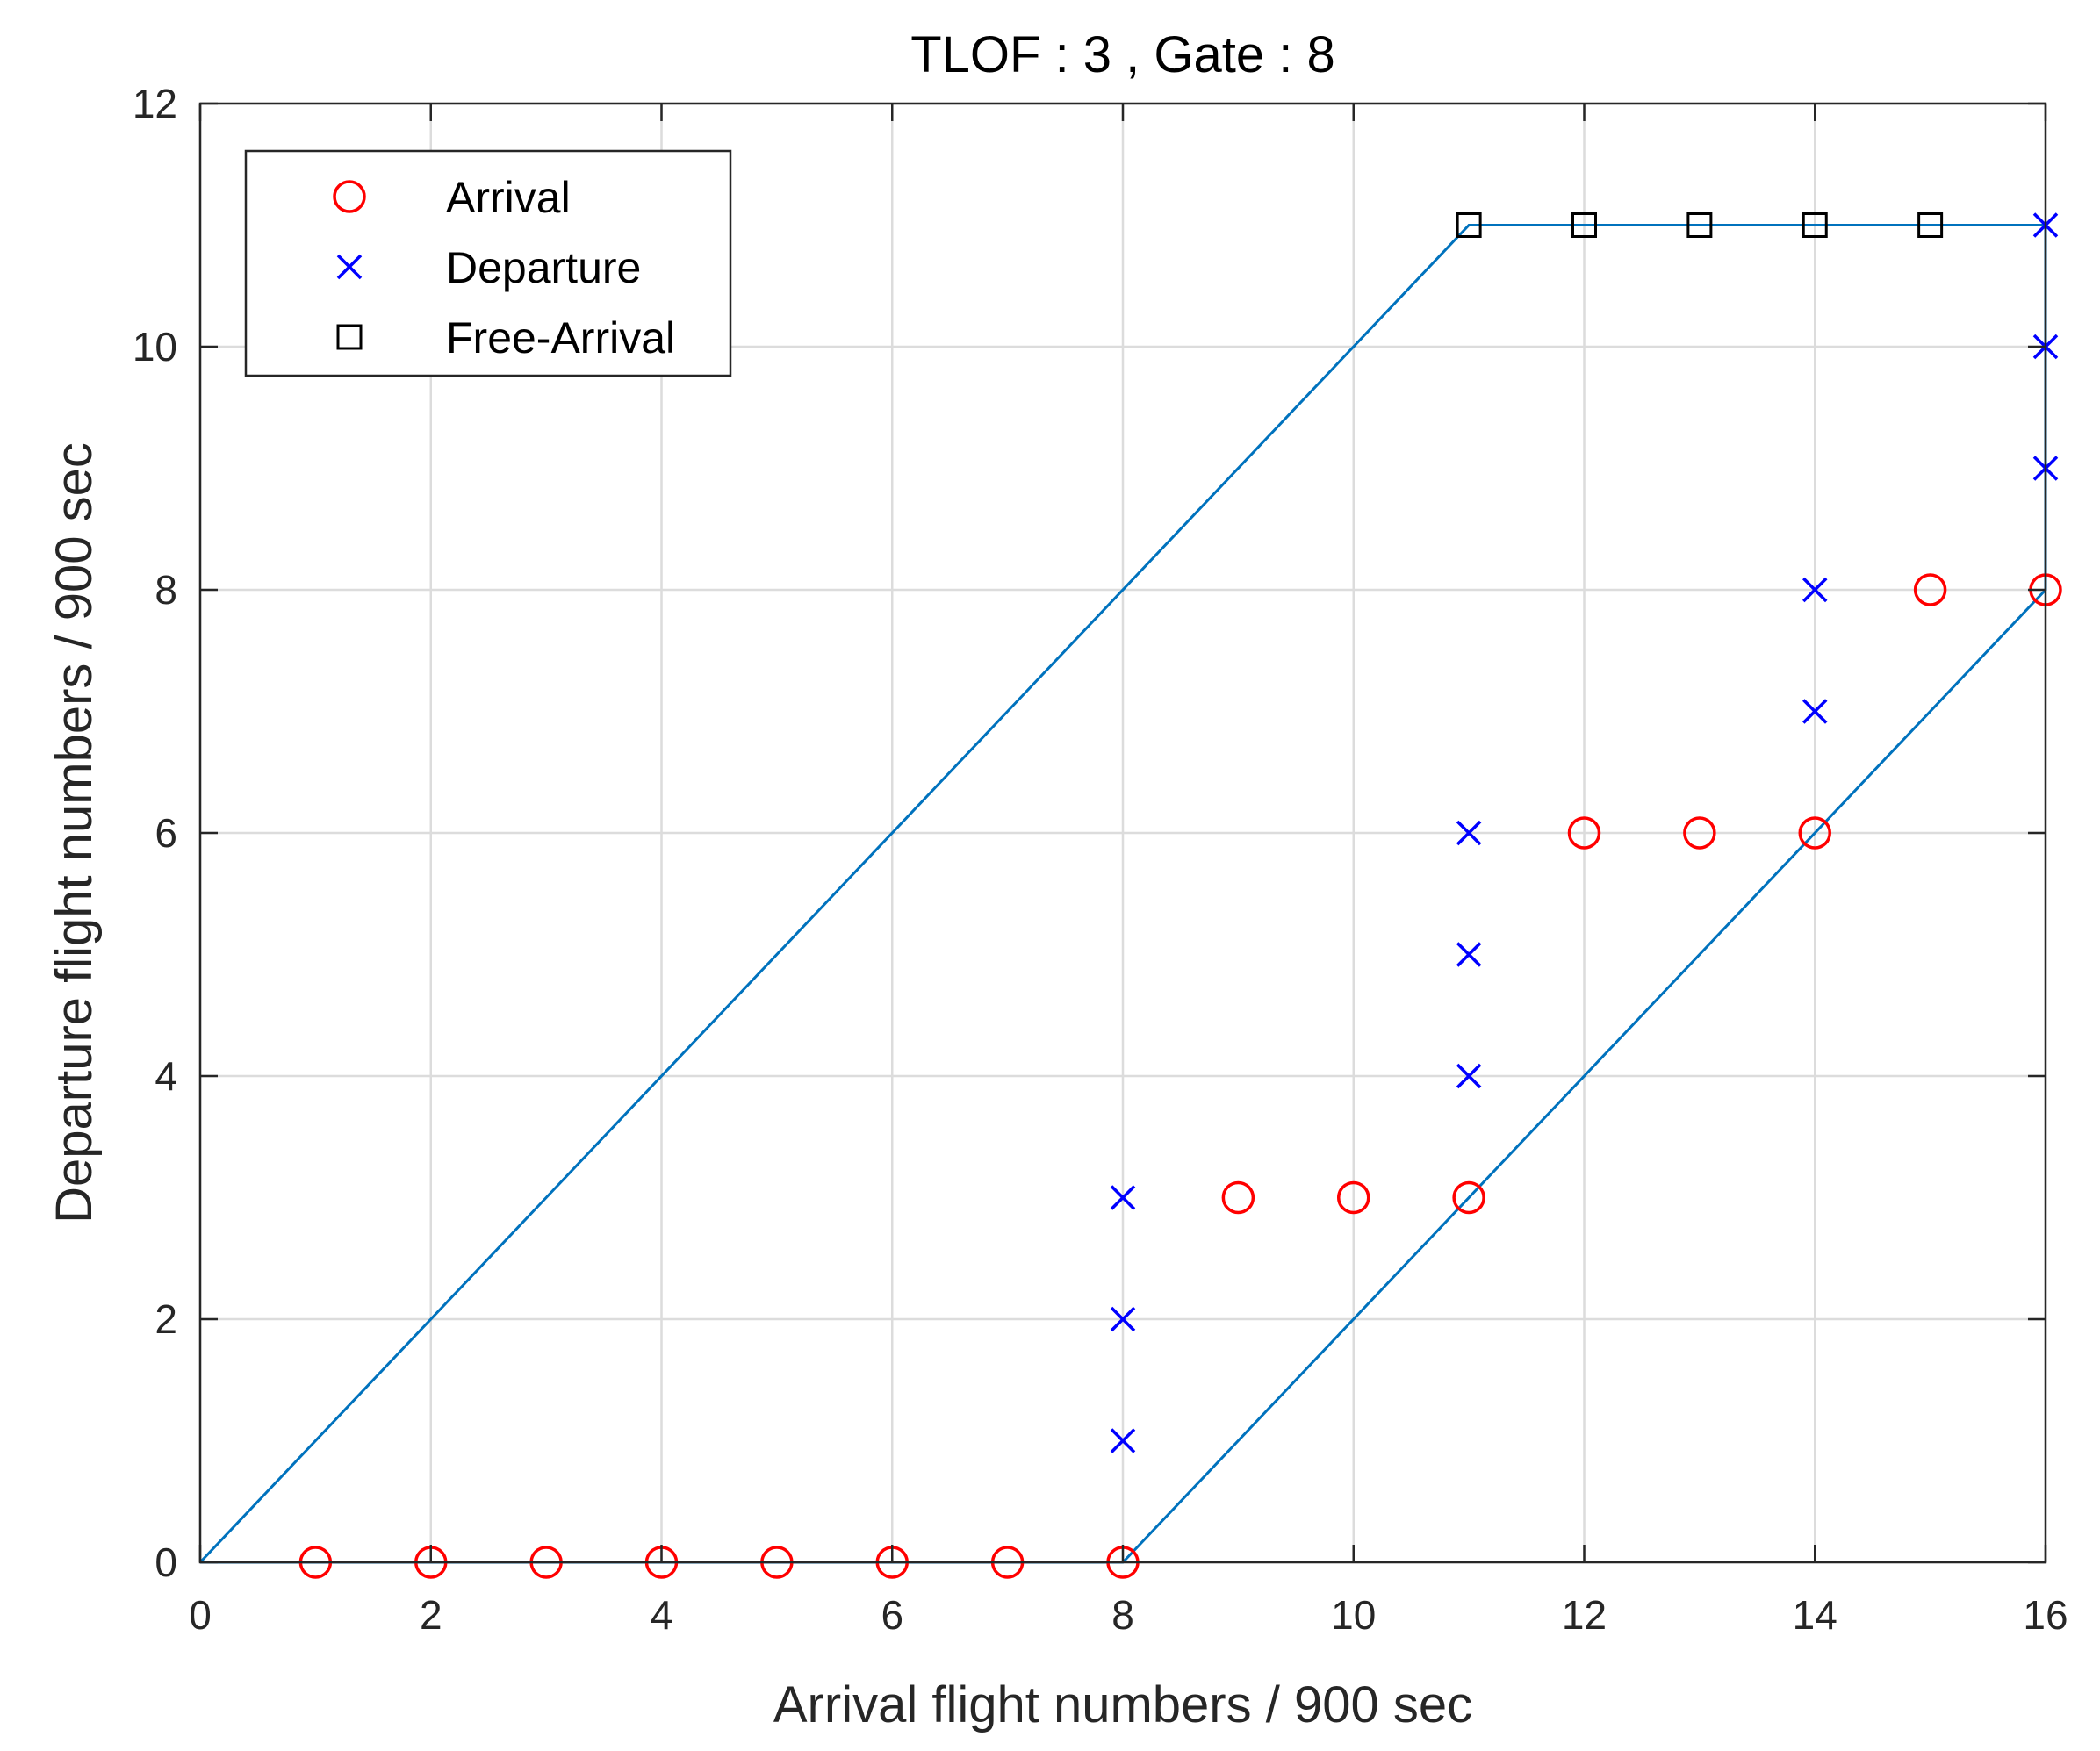  What do you see at coordinates (1122, 54) in the screenshot?
I see `chart-title: TLOF : 3 , Gate : 8` at bounding box center [1122, 54].